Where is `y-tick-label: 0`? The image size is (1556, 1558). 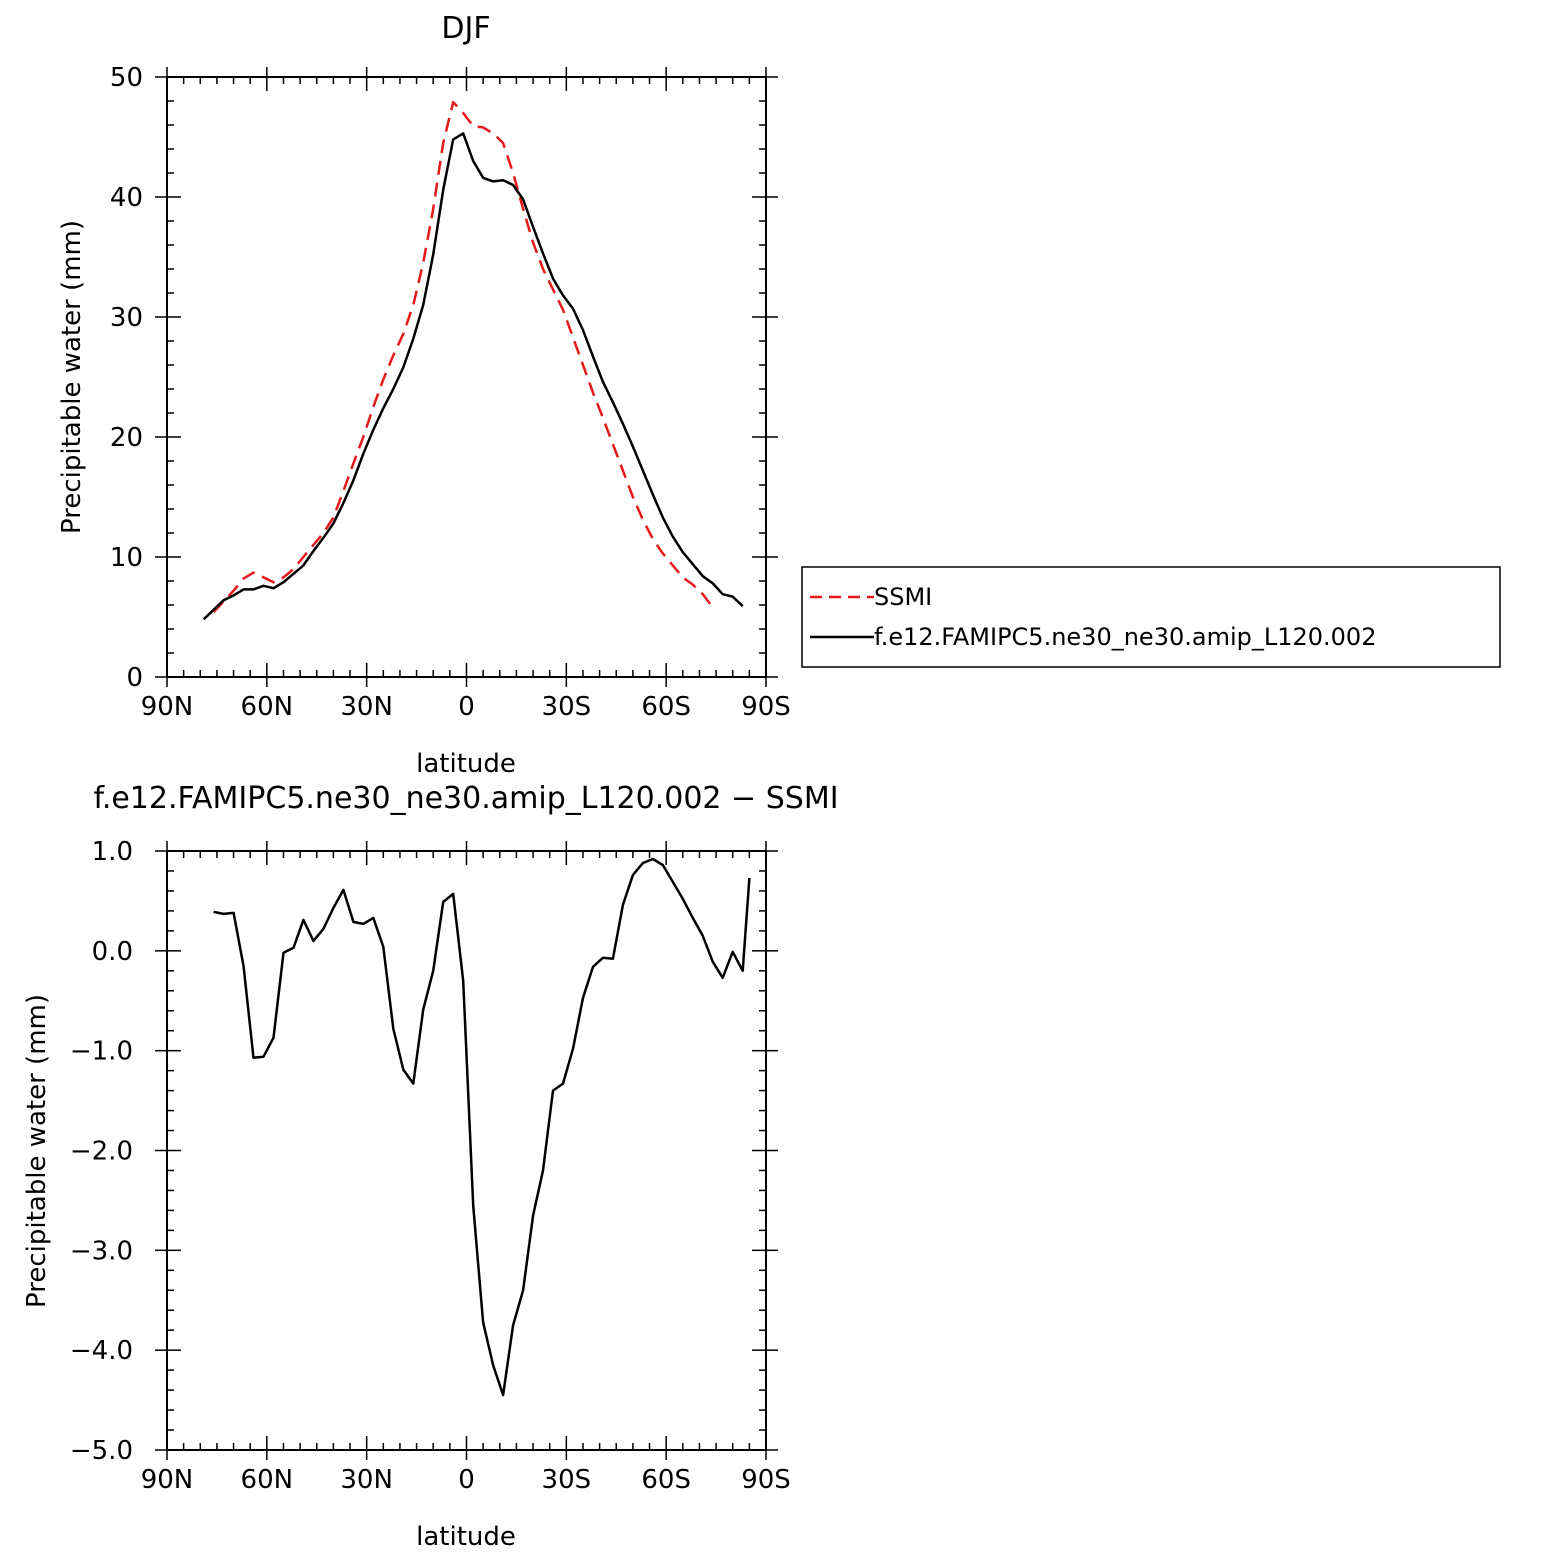 y-tick-label: 0 is located at coordinates (134, 678).